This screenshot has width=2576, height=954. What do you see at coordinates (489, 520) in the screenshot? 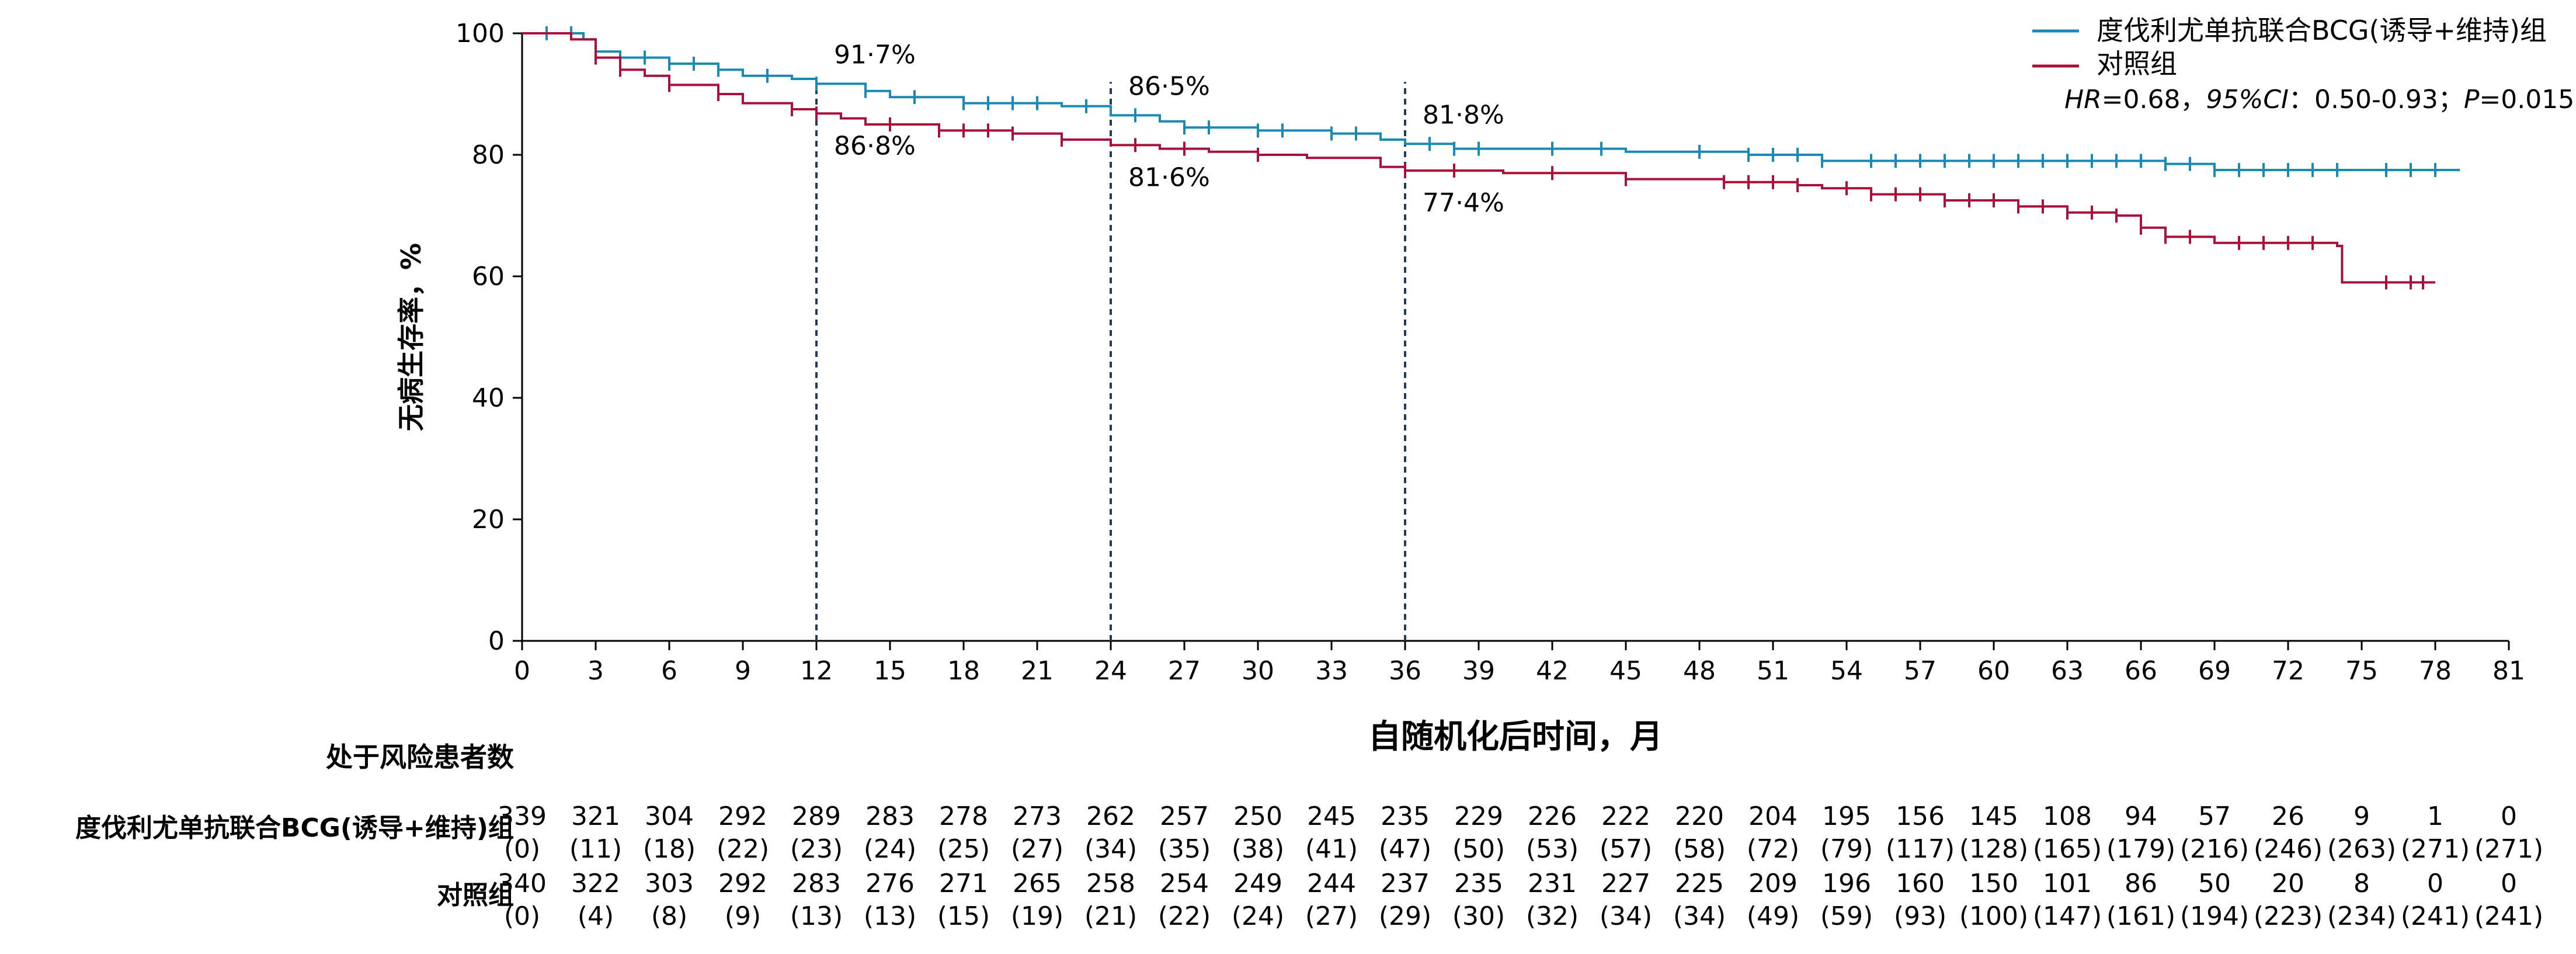
I see `y-tick-label: 20` at bounding box center [489, 520].